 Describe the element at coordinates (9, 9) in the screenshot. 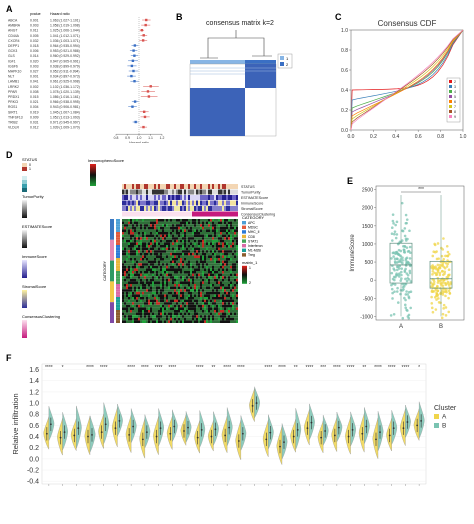

I see `panel-label-a: A` at that location.